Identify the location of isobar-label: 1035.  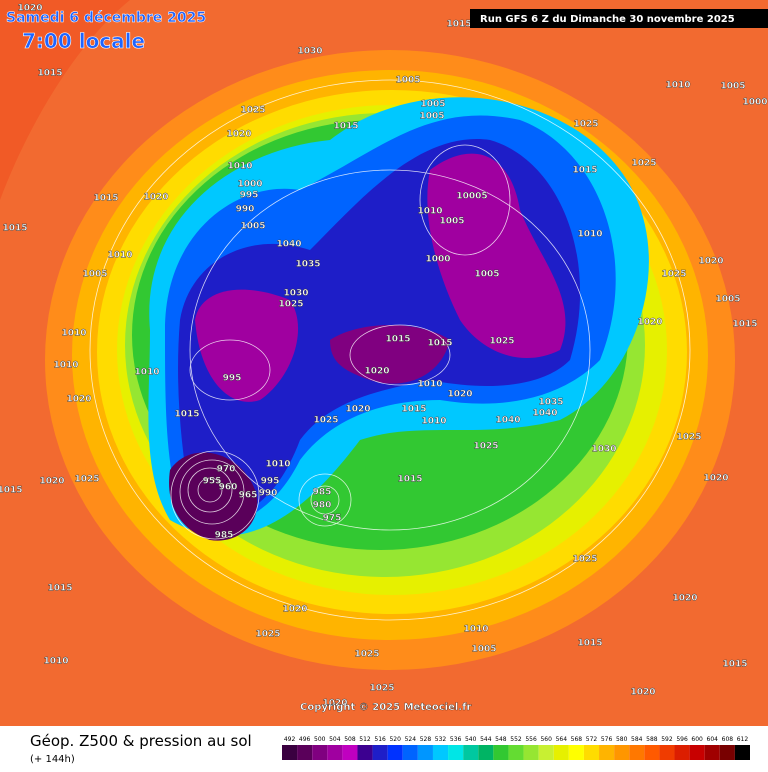
(307, 265).